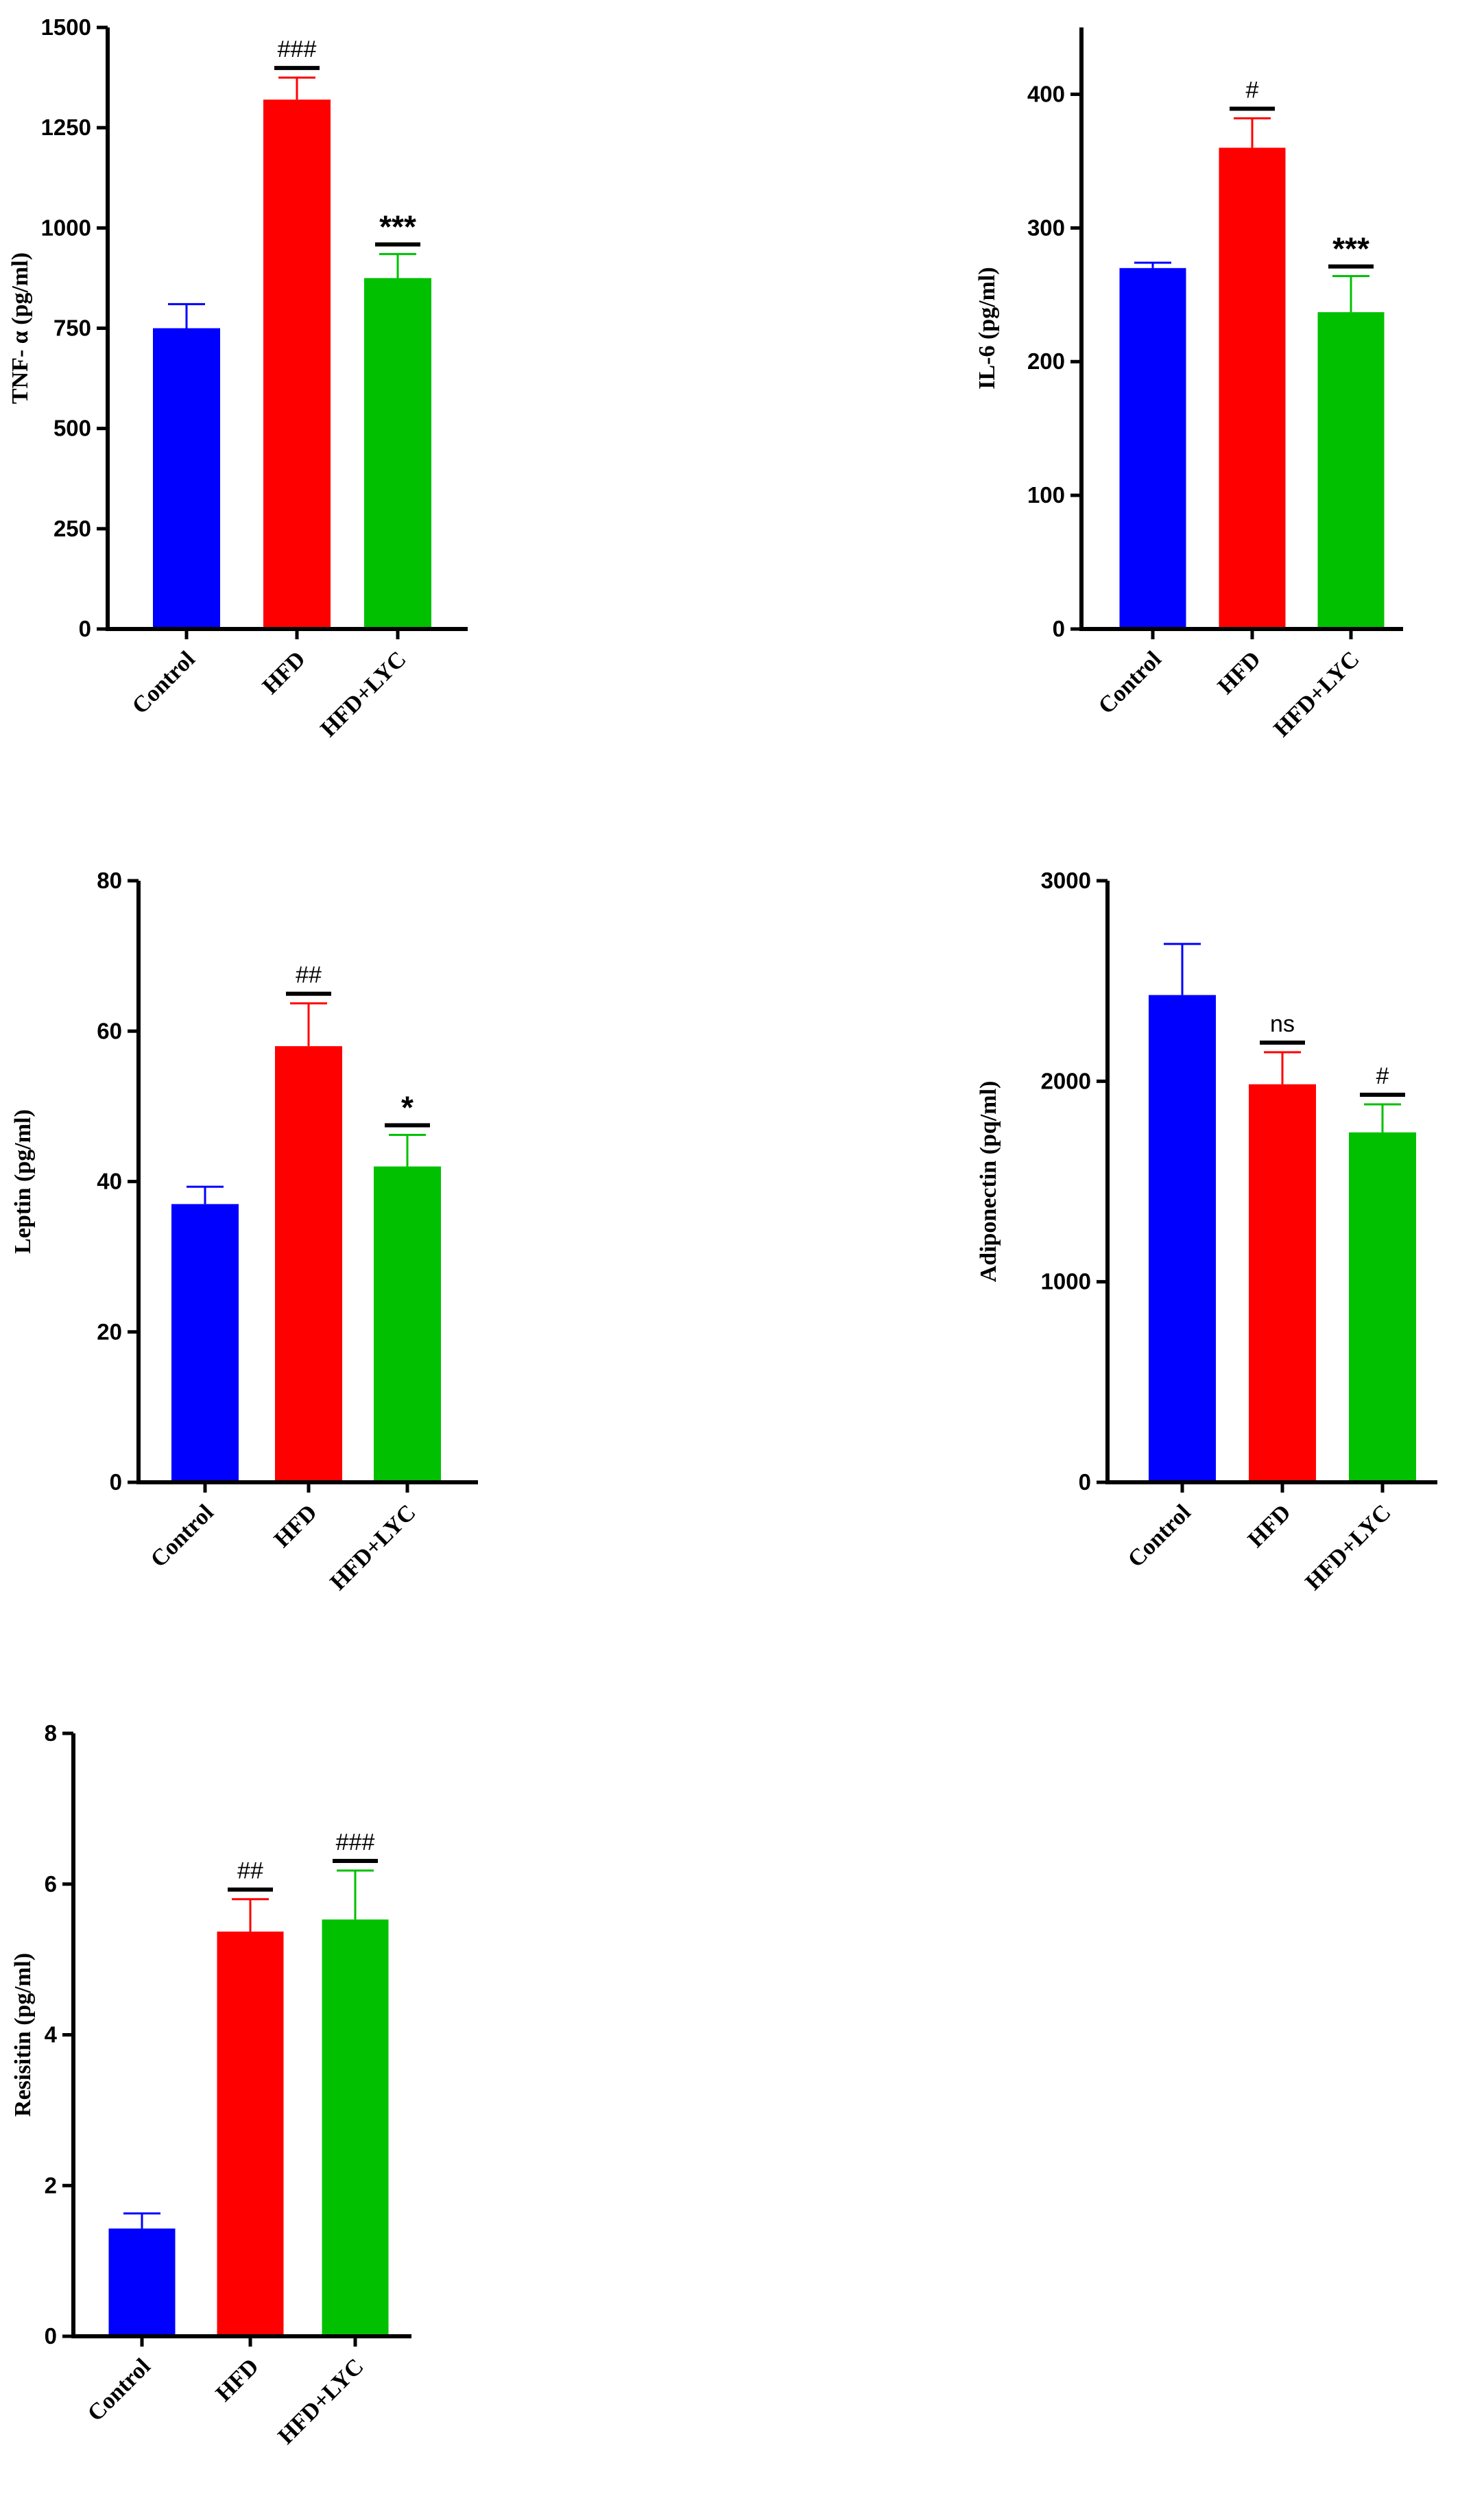 The width and height of the screenshot is (1484, 2516). What do you see at coordinates (1046, 228) in the screenshot?
I see `y-tick-label: 300` at bounding box center [1046, 228].